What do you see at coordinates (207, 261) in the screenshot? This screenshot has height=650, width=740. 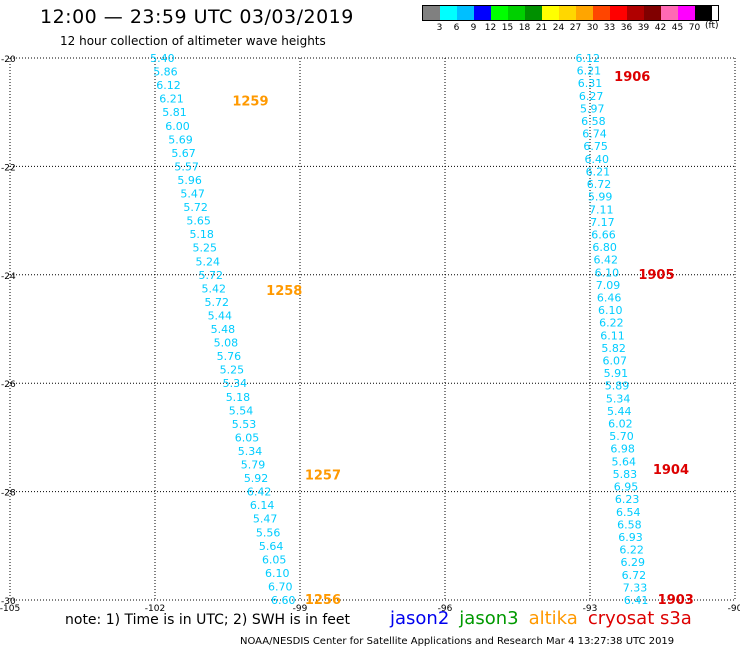 I see `wave-height-value: 5.24` at bounding box center [207, 261].